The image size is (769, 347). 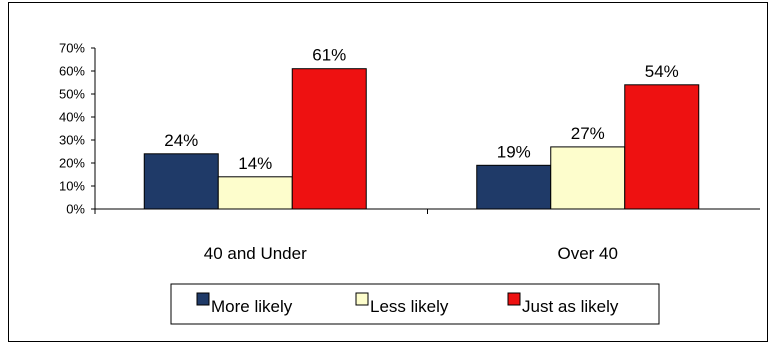 What do you see at coordinates (72, 71) in the screenshot?
I see `y-tick-label: 60%` at bounding box center [72, 71].